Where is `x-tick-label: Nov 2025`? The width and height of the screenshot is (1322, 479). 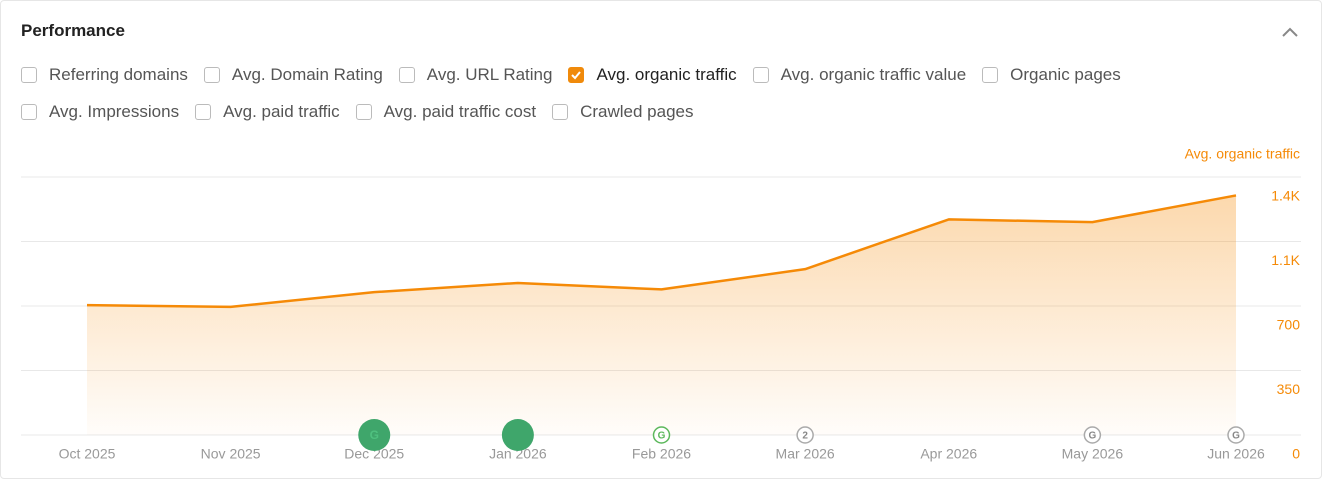
x-tick-label: Nov 2025 is located at coordinates (231, 454).